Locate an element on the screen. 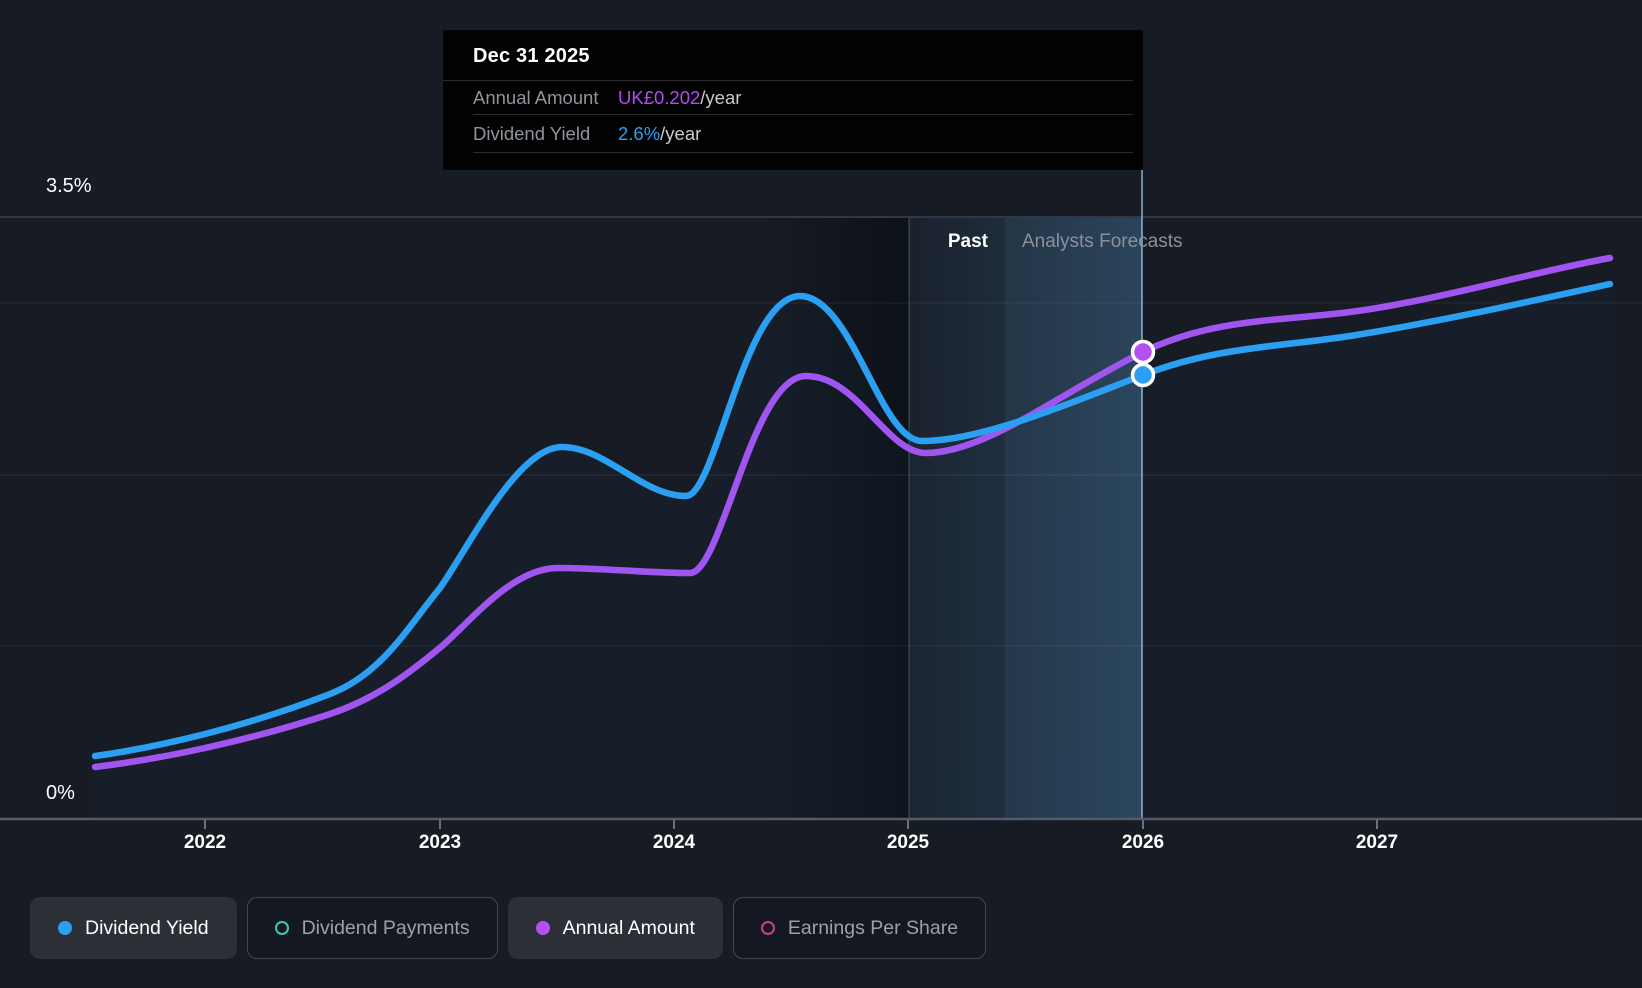  tooltip-value: UK£0.202 is located at coordinates (659, 97).